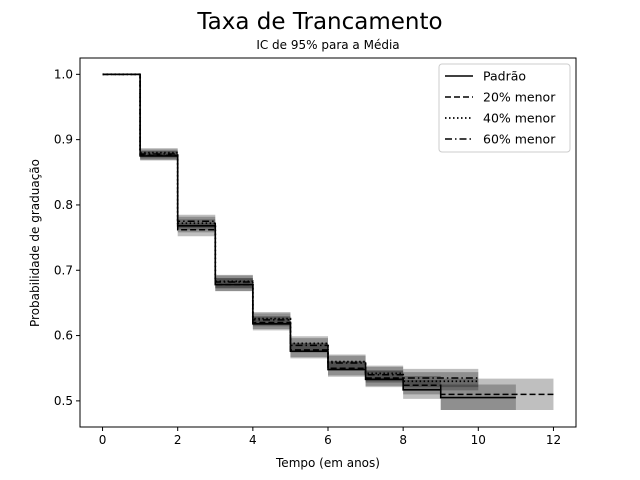  I want to click on y-tick-label: 0.9, so click(63, 140).